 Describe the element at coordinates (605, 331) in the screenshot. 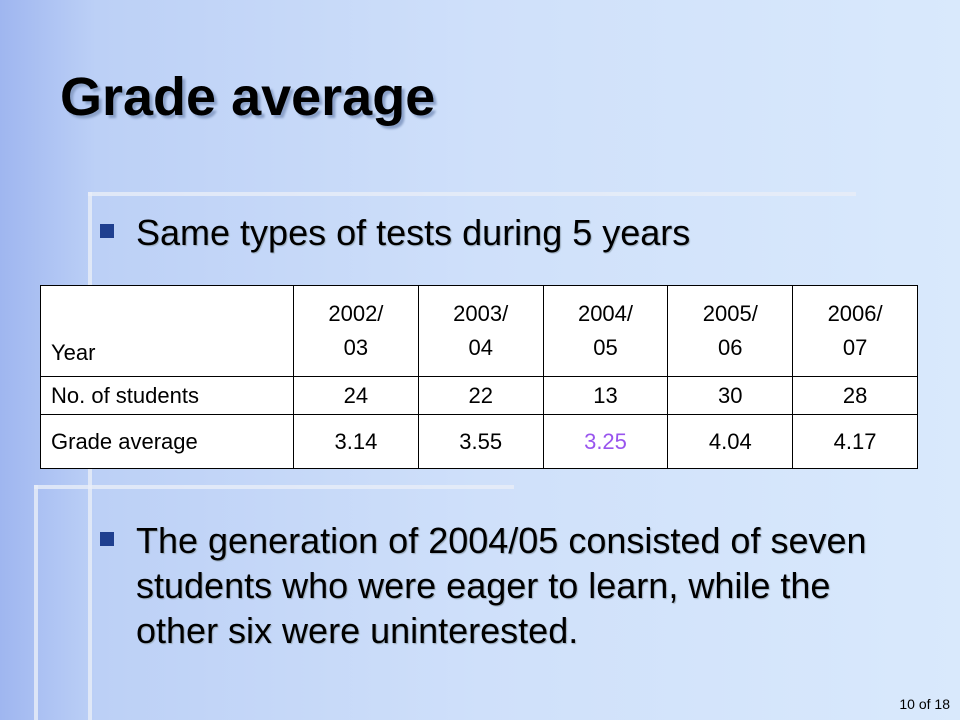

I see `table-cell: 2004/ 05` at that location.